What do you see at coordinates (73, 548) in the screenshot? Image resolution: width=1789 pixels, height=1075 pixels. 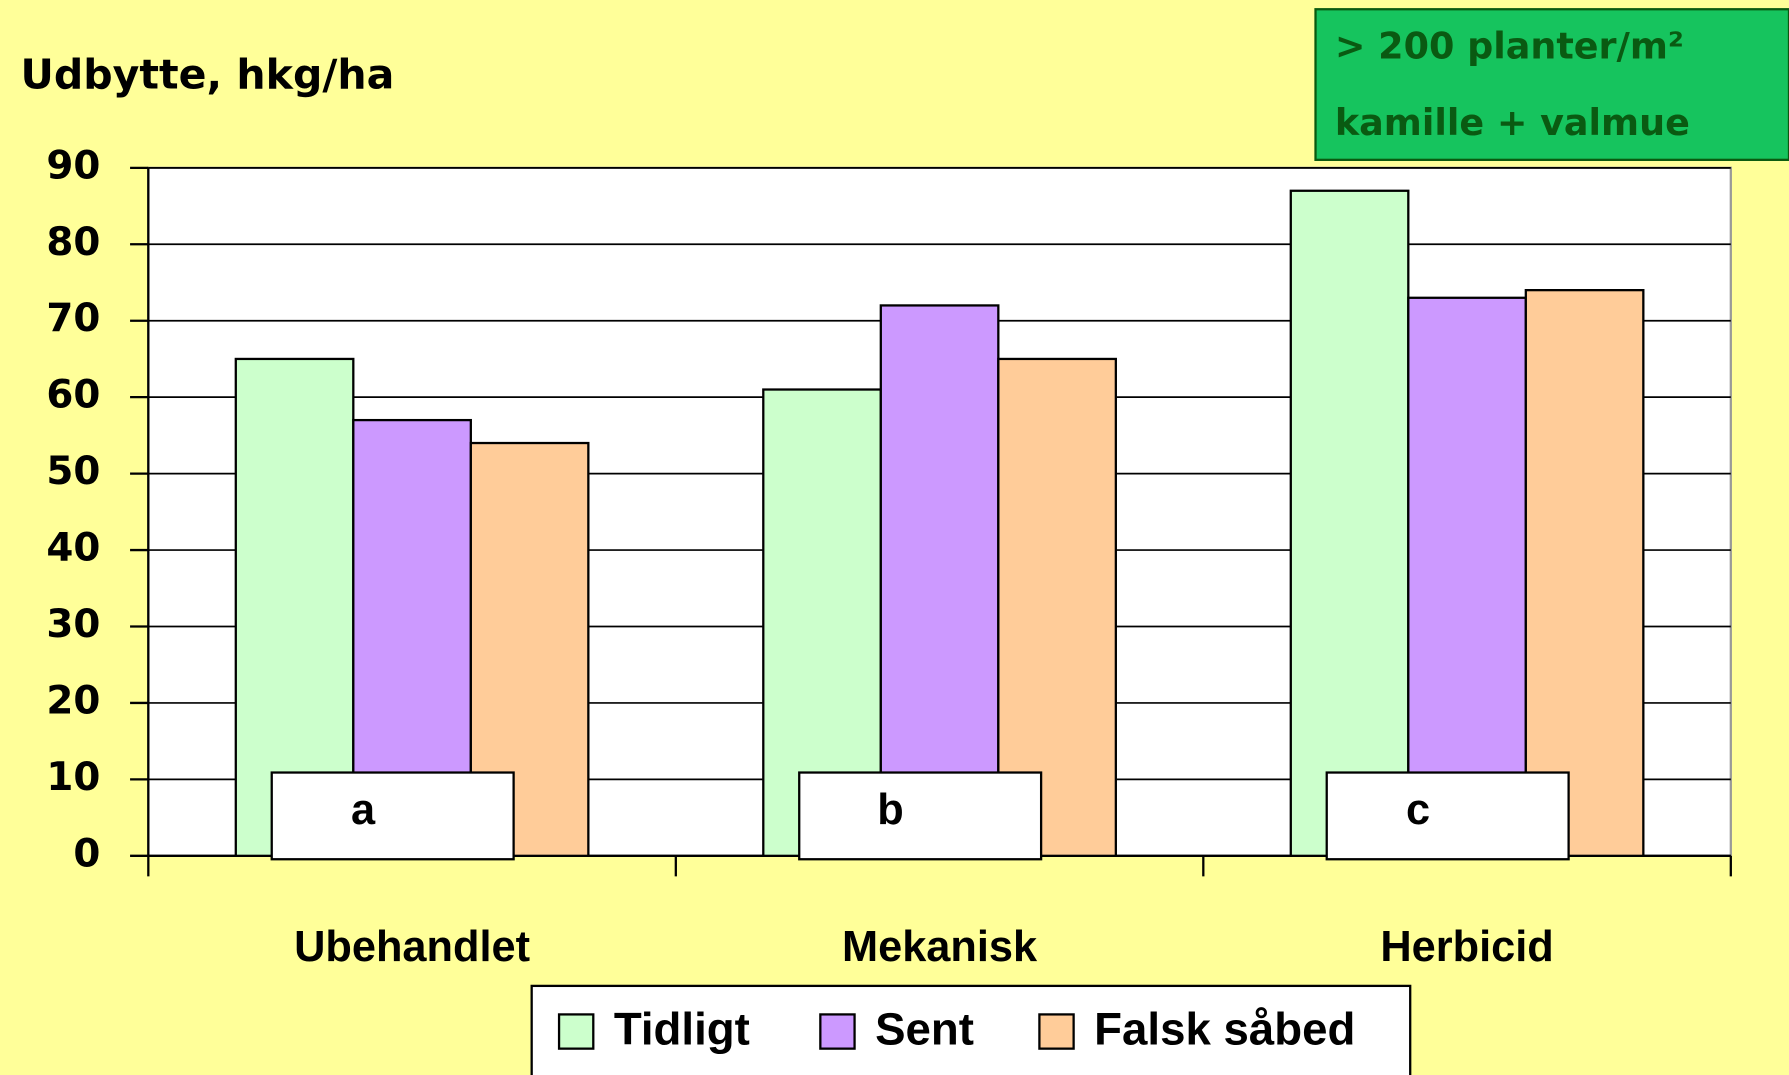 I see `y-tick-label: 40` at bounding box center [73, 548].